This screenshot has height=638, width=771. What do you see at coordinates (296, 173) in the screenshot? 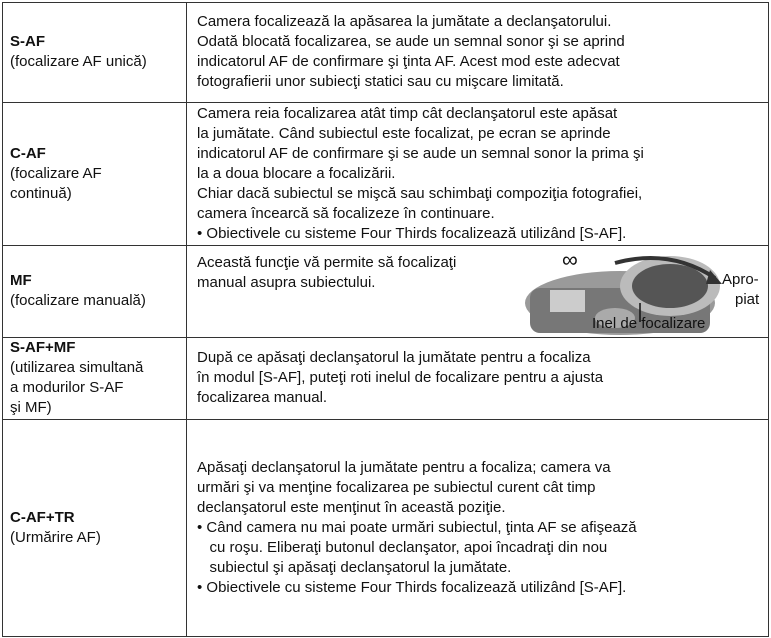
I see `description-line: la a doua blocare a focalizării.` at bounding box center [296, 173].